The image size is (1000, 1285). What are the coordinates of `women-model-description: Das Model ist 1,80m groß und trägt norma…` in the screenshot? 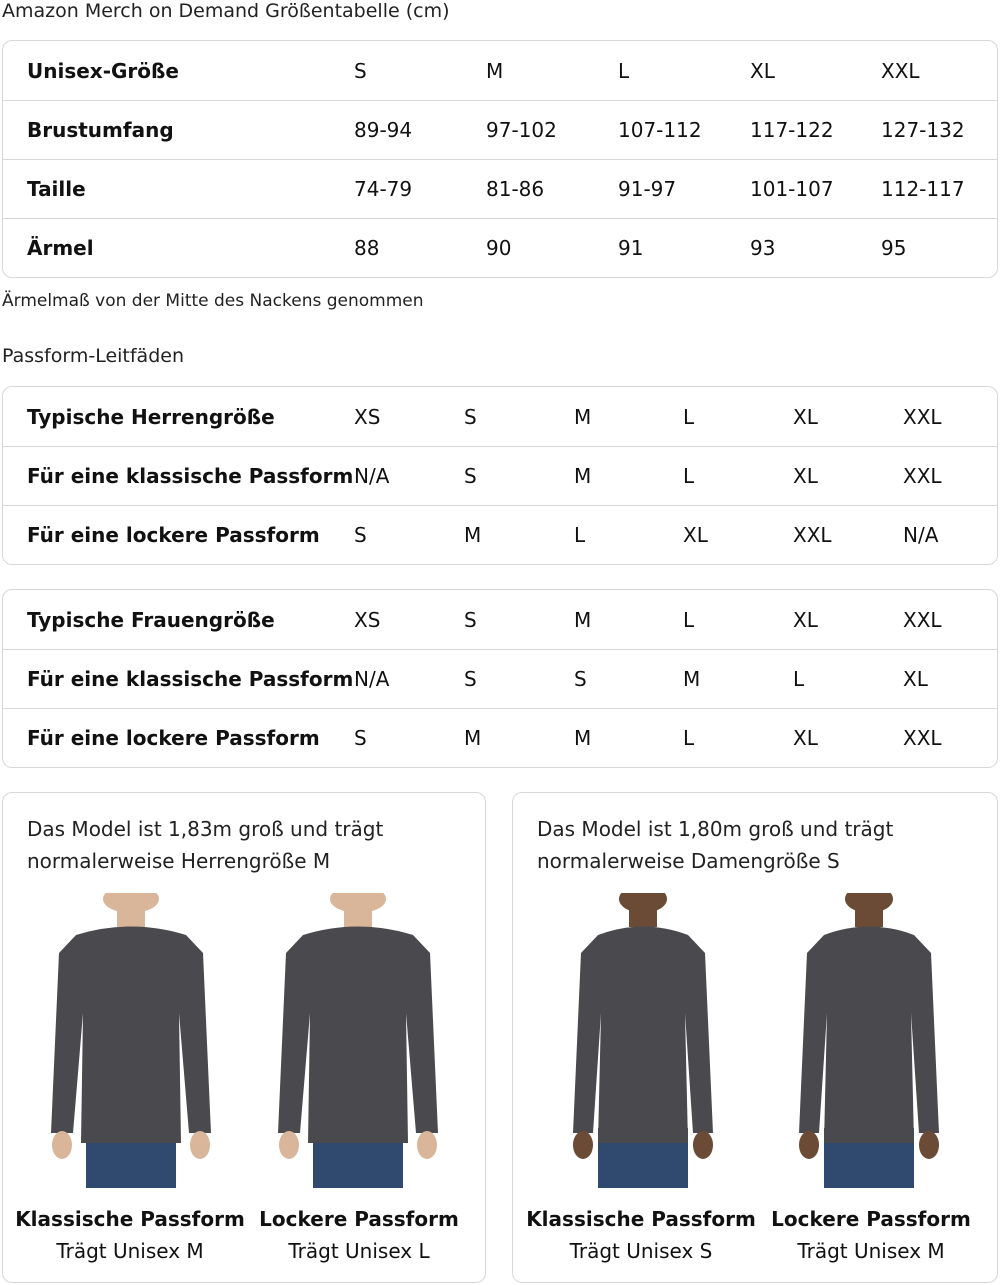 It's located at (715, 845).